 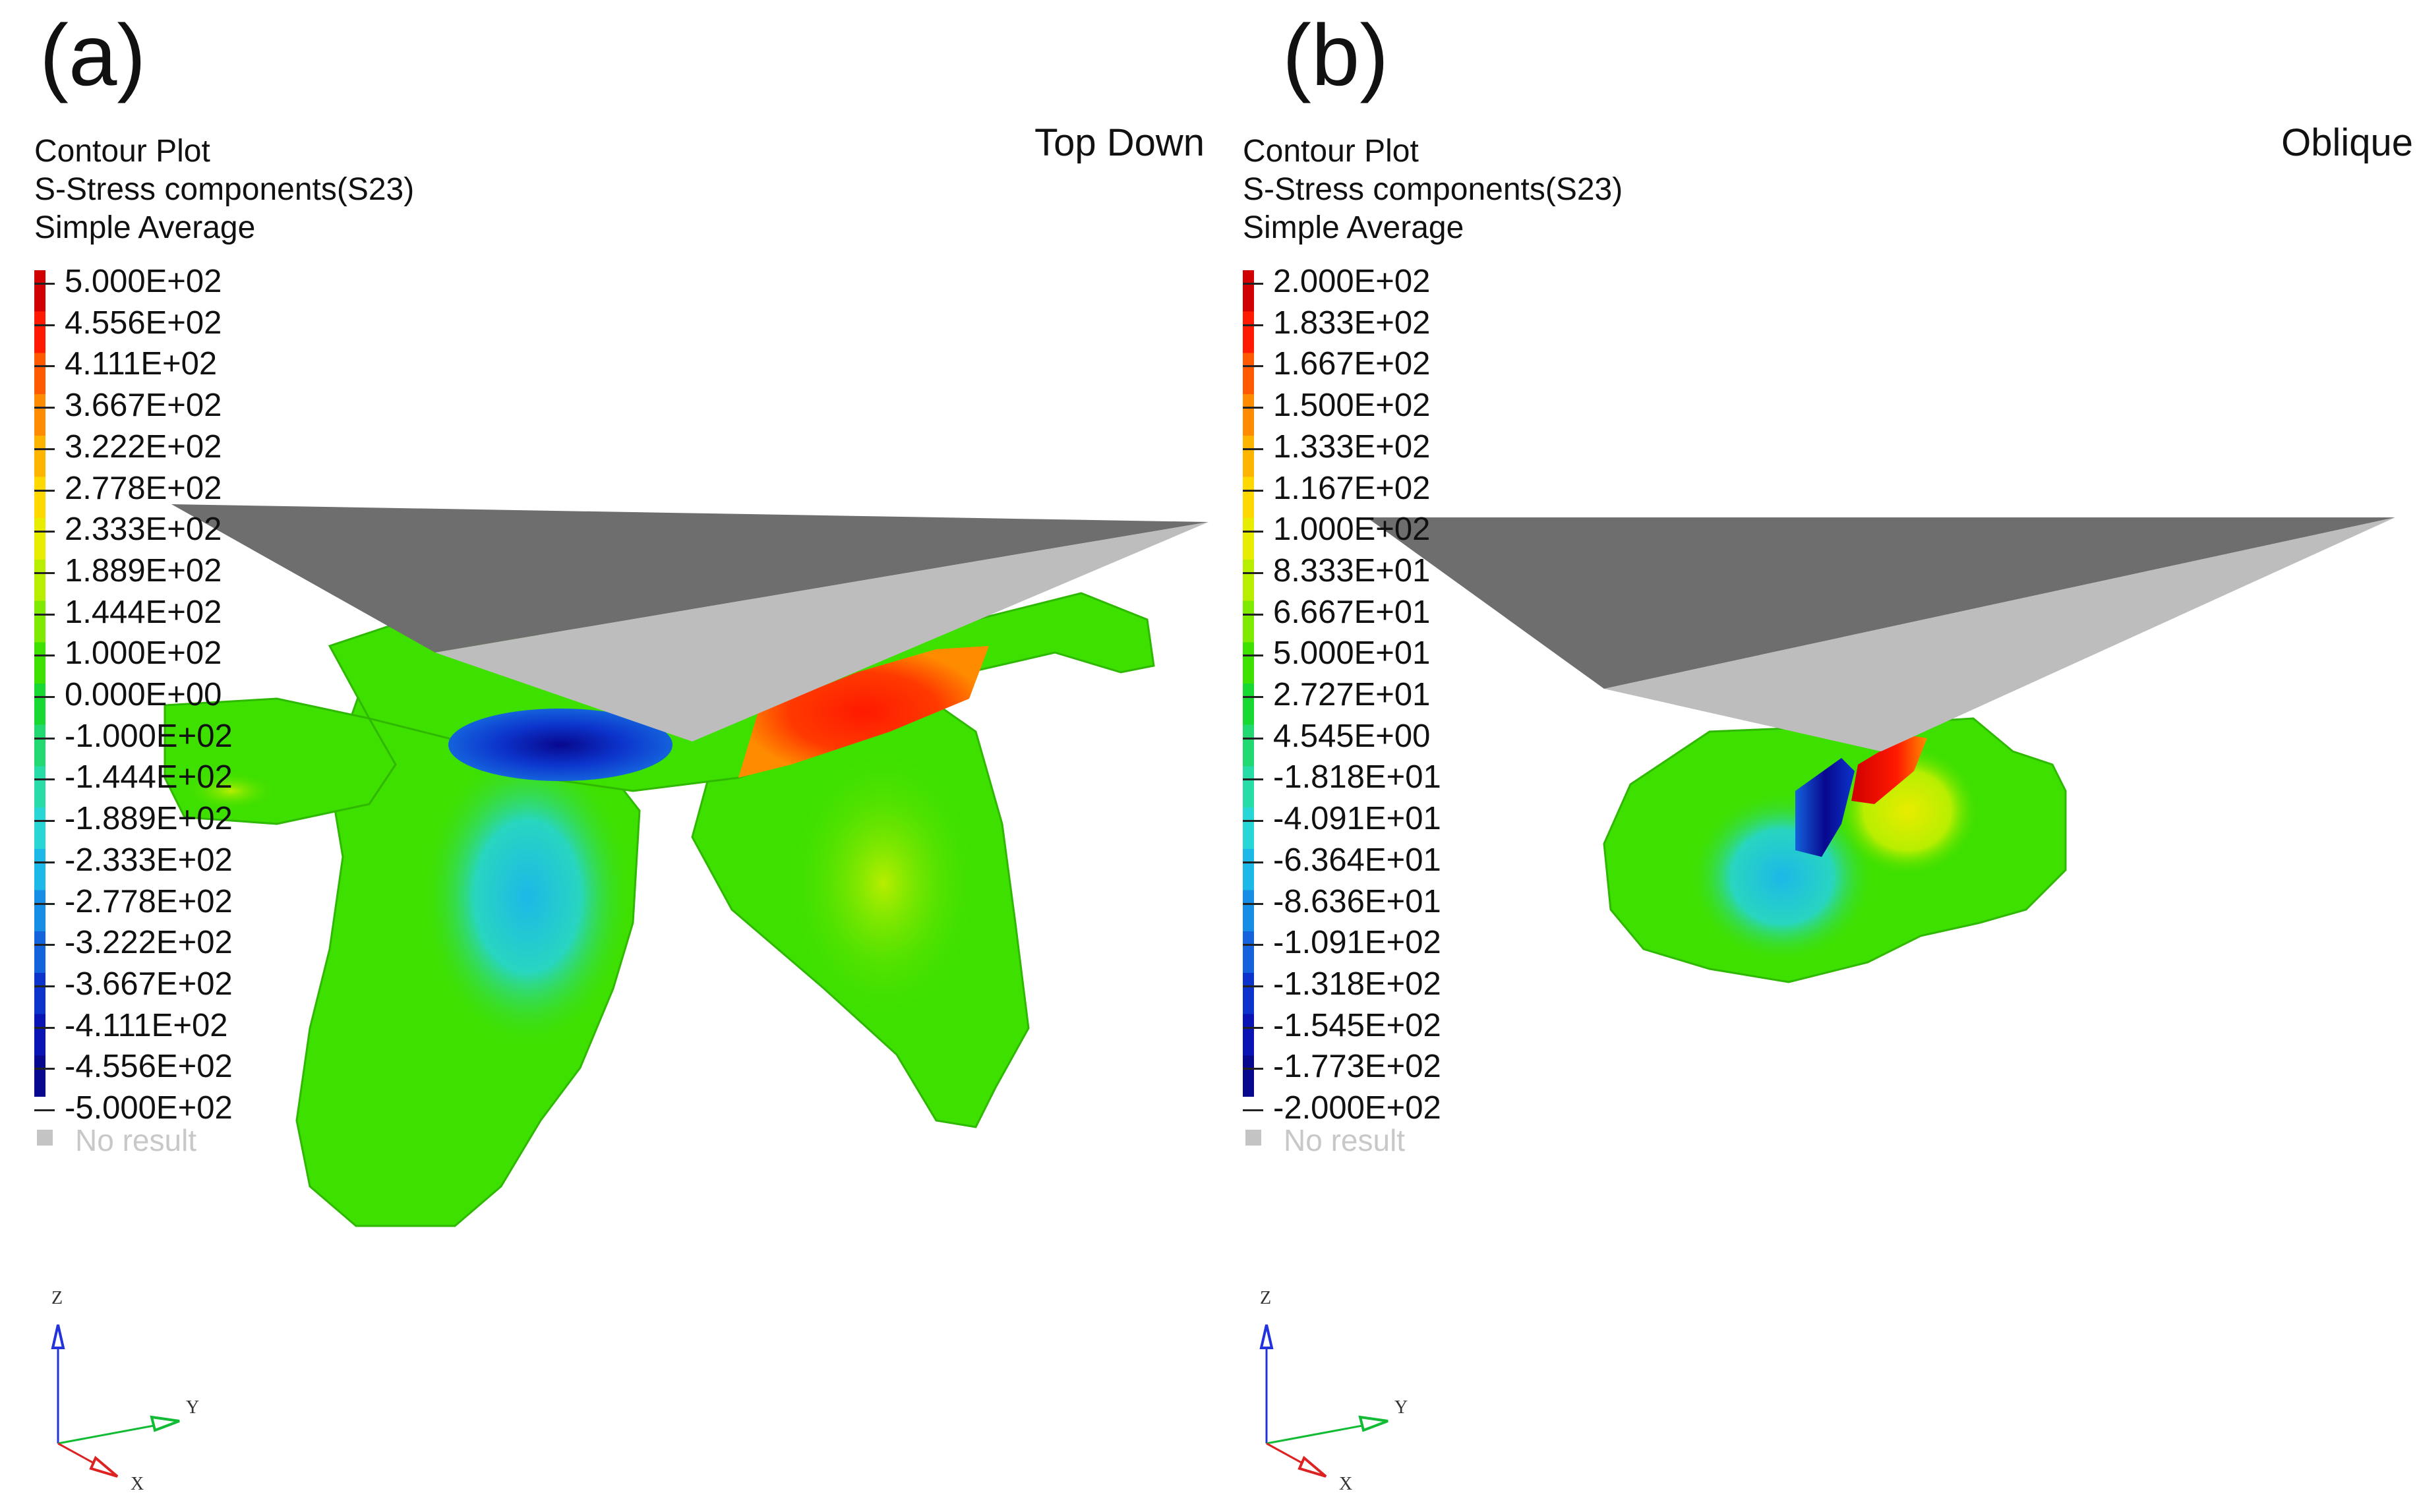 What do you see at coordinates (172, 573) in the screenshot?
I see `legend-entry: 1.889E+02` at bounding box center [172, 573].